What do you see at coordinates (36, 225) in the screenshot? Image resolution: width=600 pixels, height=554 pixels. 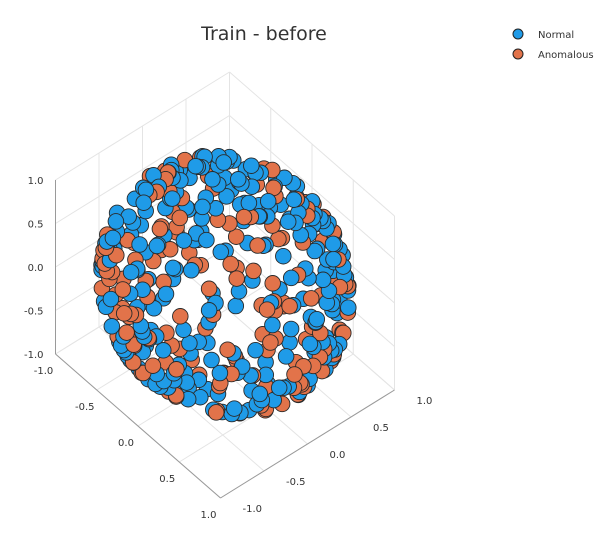 I see `z-tick-label: 0.5` at bounding box center [36, 225].